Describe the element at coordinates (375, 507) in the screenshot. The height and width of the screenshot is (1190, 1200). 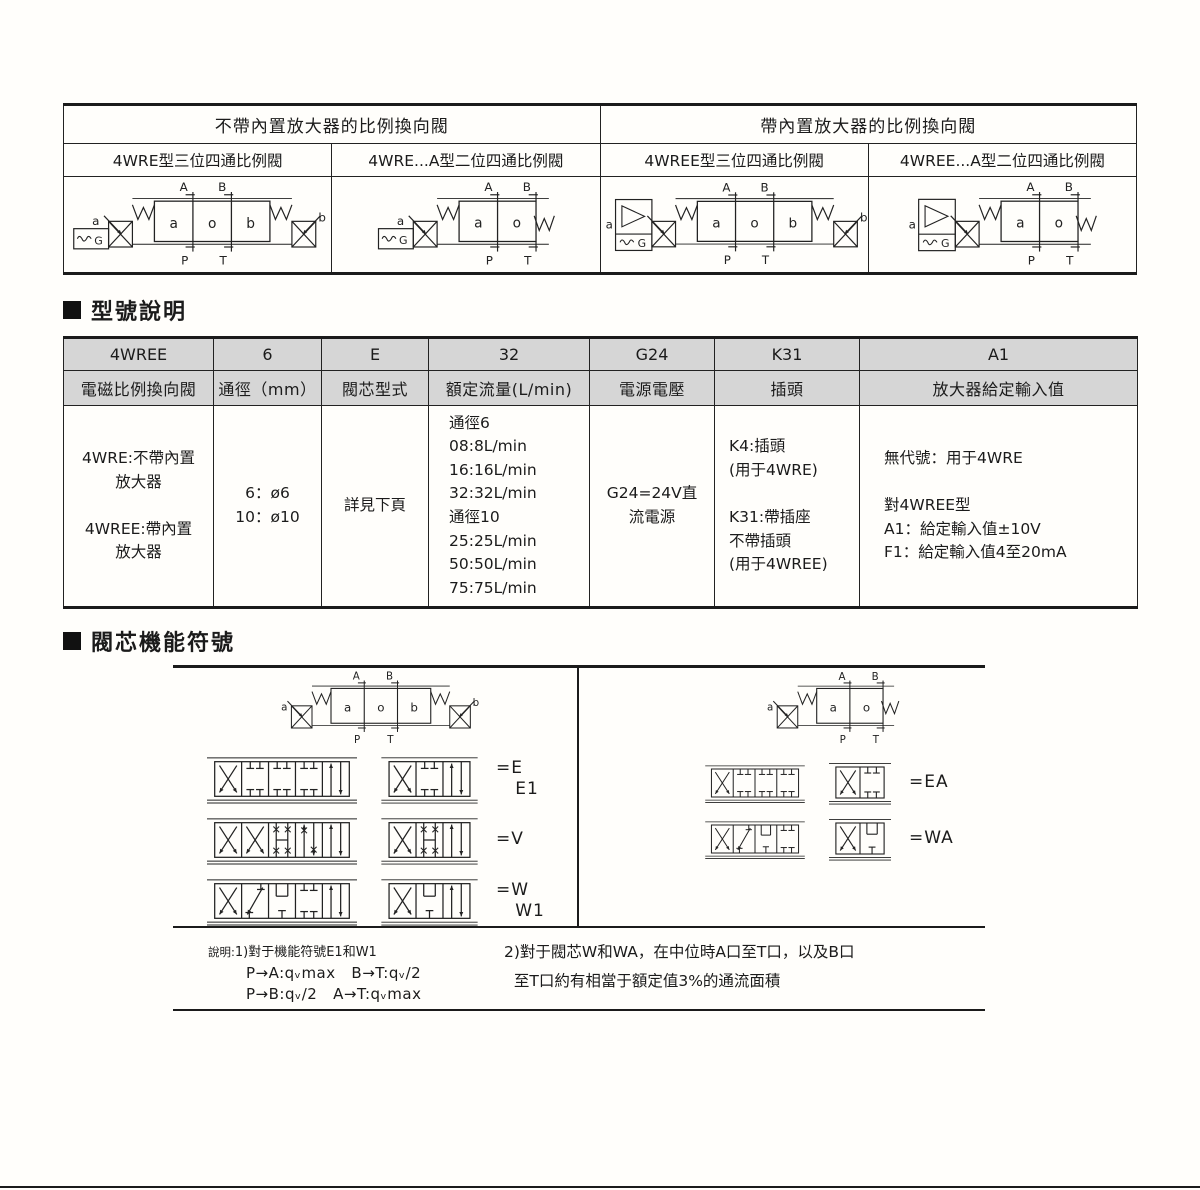
I see `cell-spool: 詳見下頁` at that location.